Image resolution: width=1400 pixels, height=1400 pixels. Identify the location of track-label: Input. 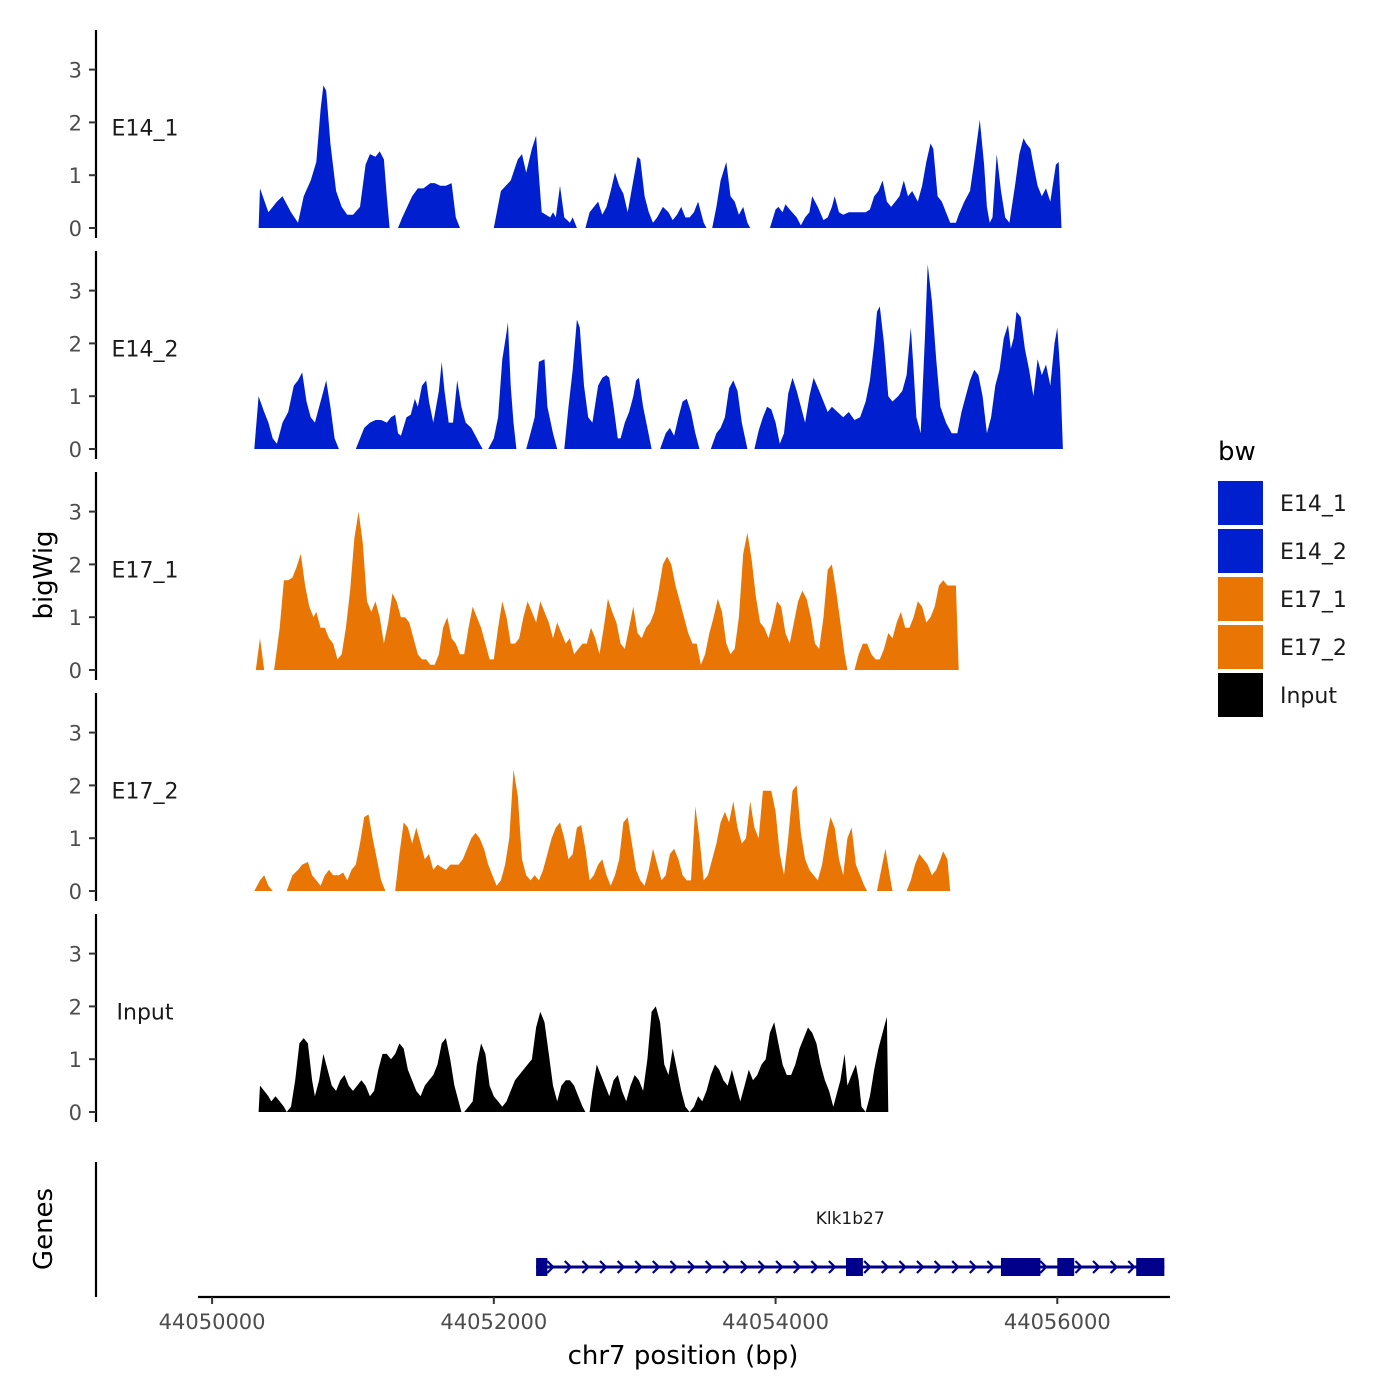
(145, 1013).